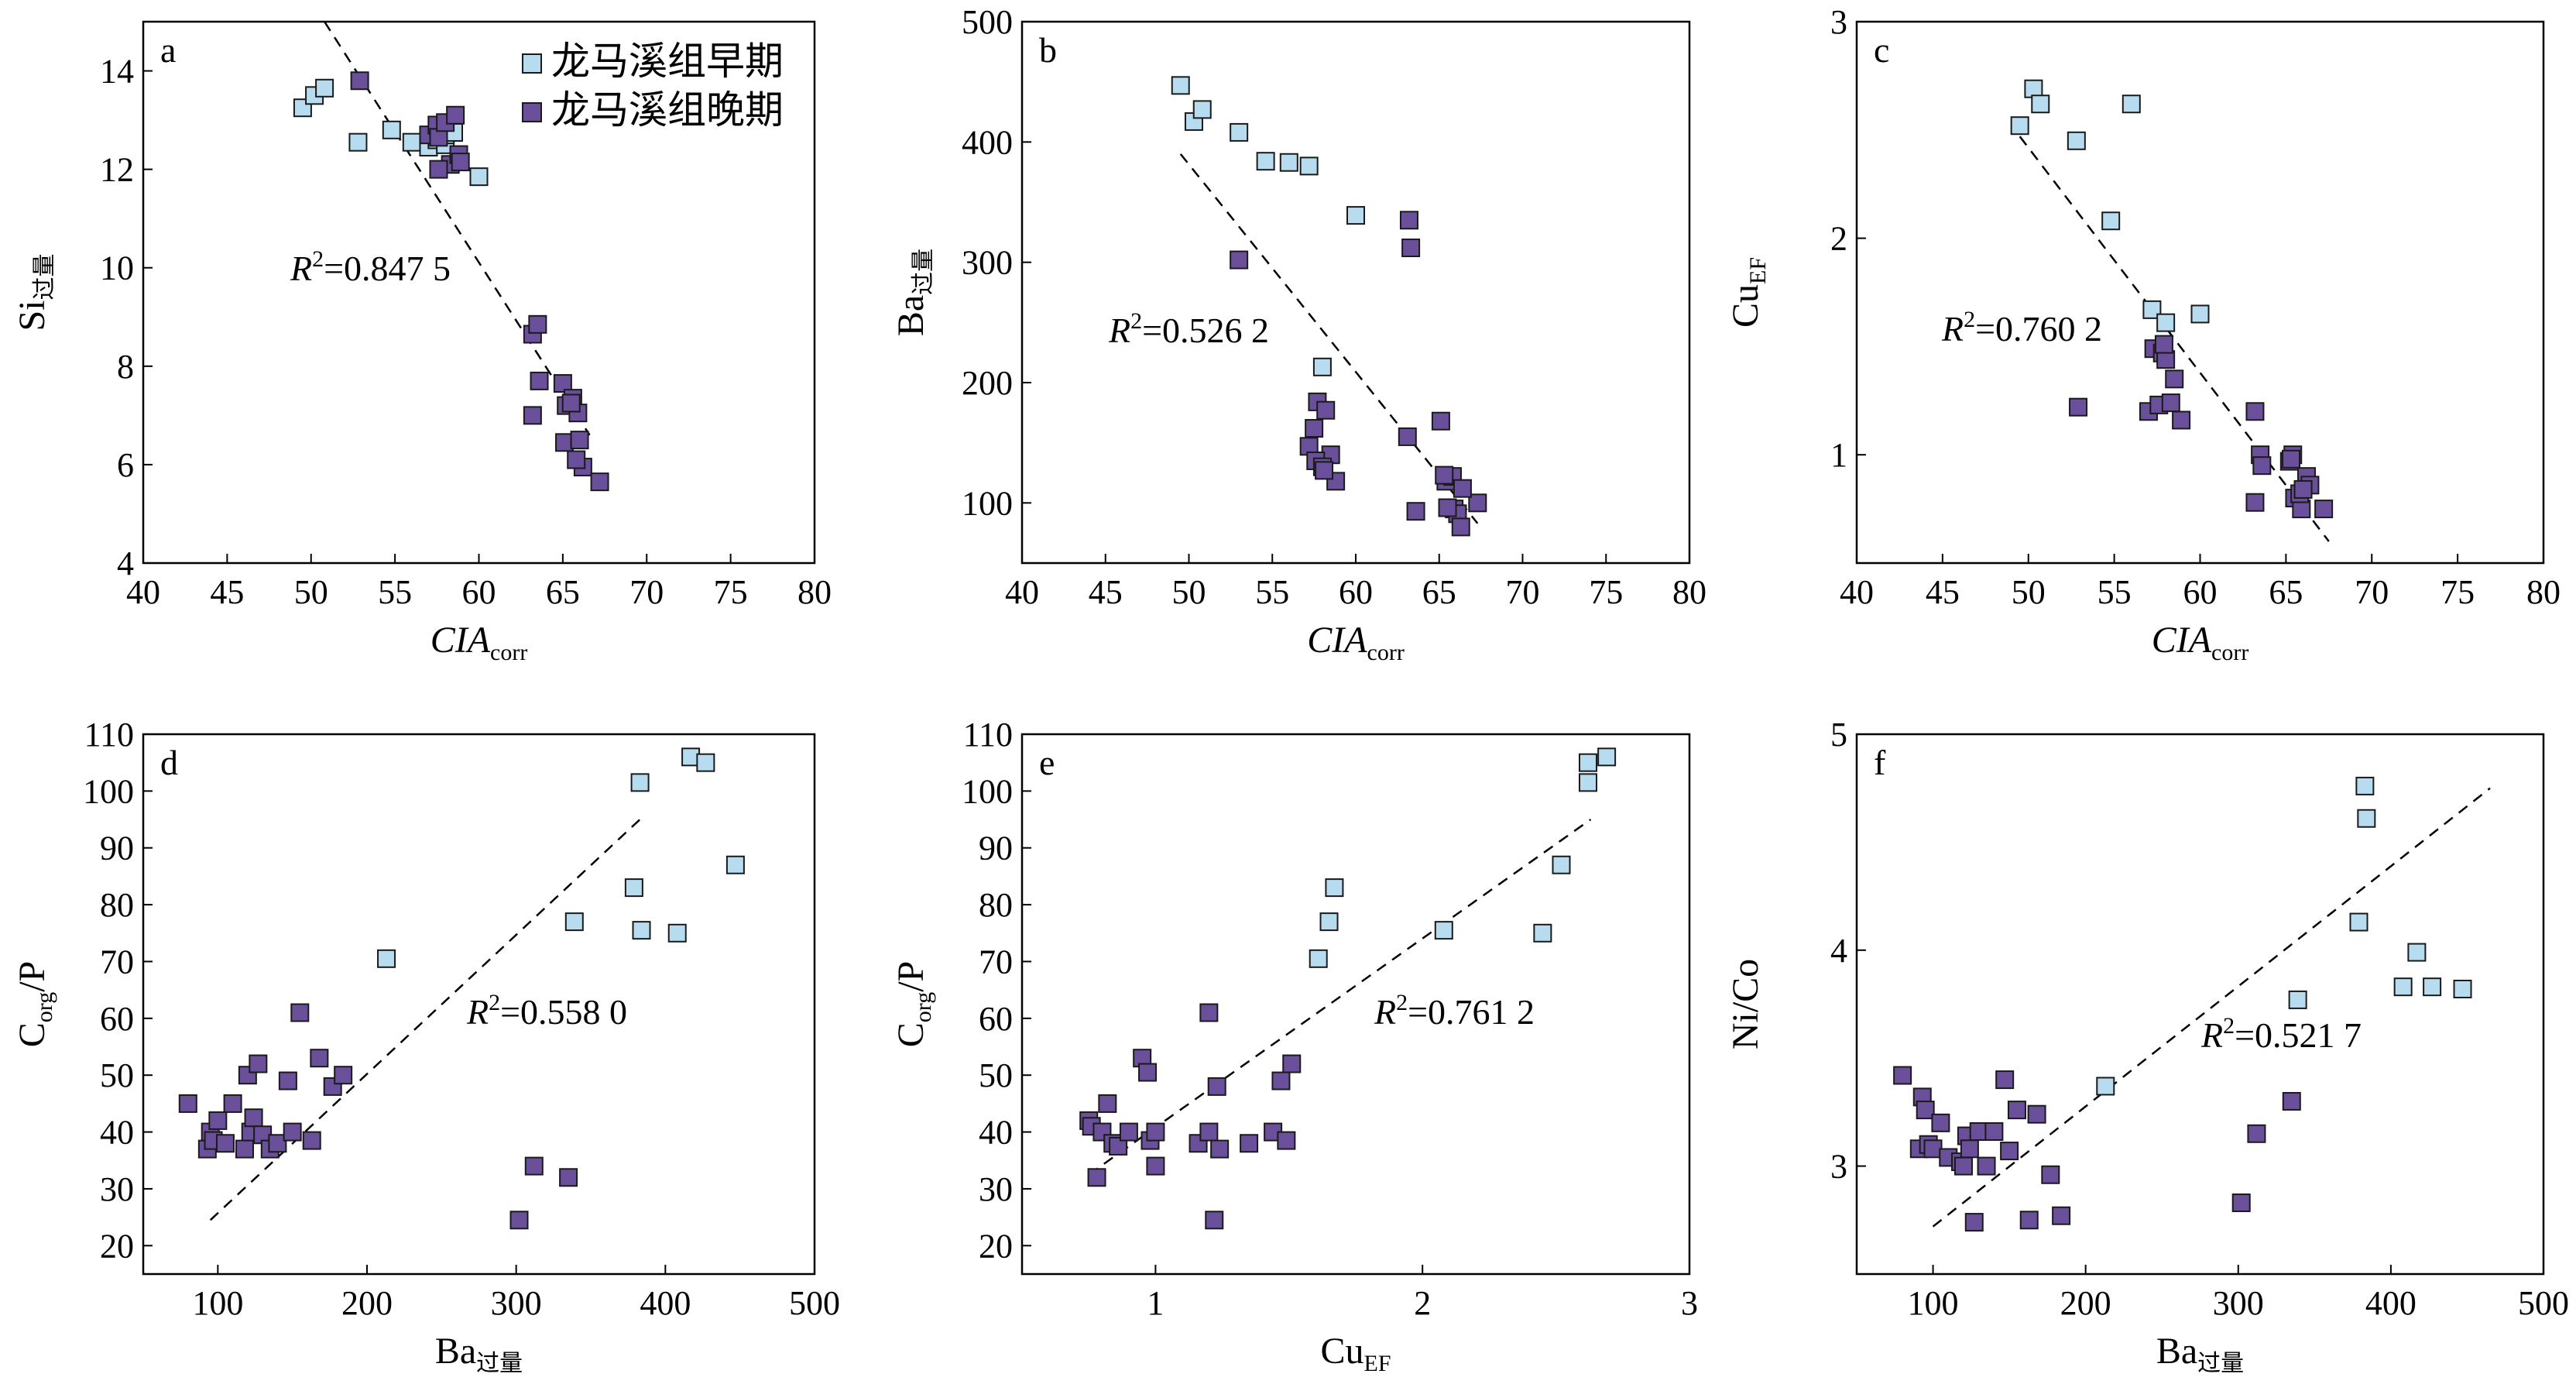 This screenshot has height=1391, width=2576. I want to click on y-axis-label-main: Si, so click(32, 315).